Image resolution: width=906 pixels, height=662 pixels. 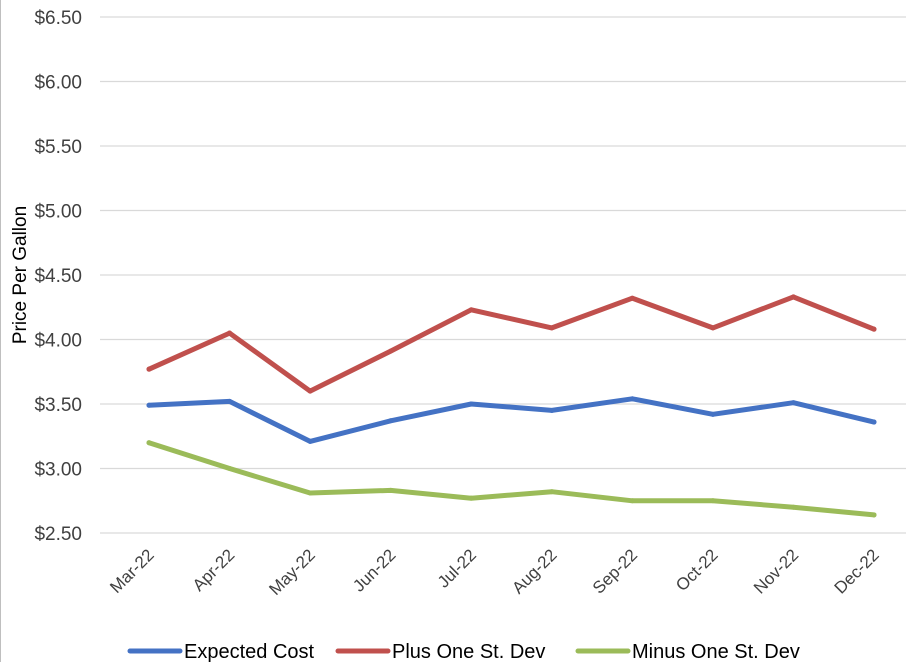 I want to click on x-tick-label: Jun-22, so click(x=374, y=570).